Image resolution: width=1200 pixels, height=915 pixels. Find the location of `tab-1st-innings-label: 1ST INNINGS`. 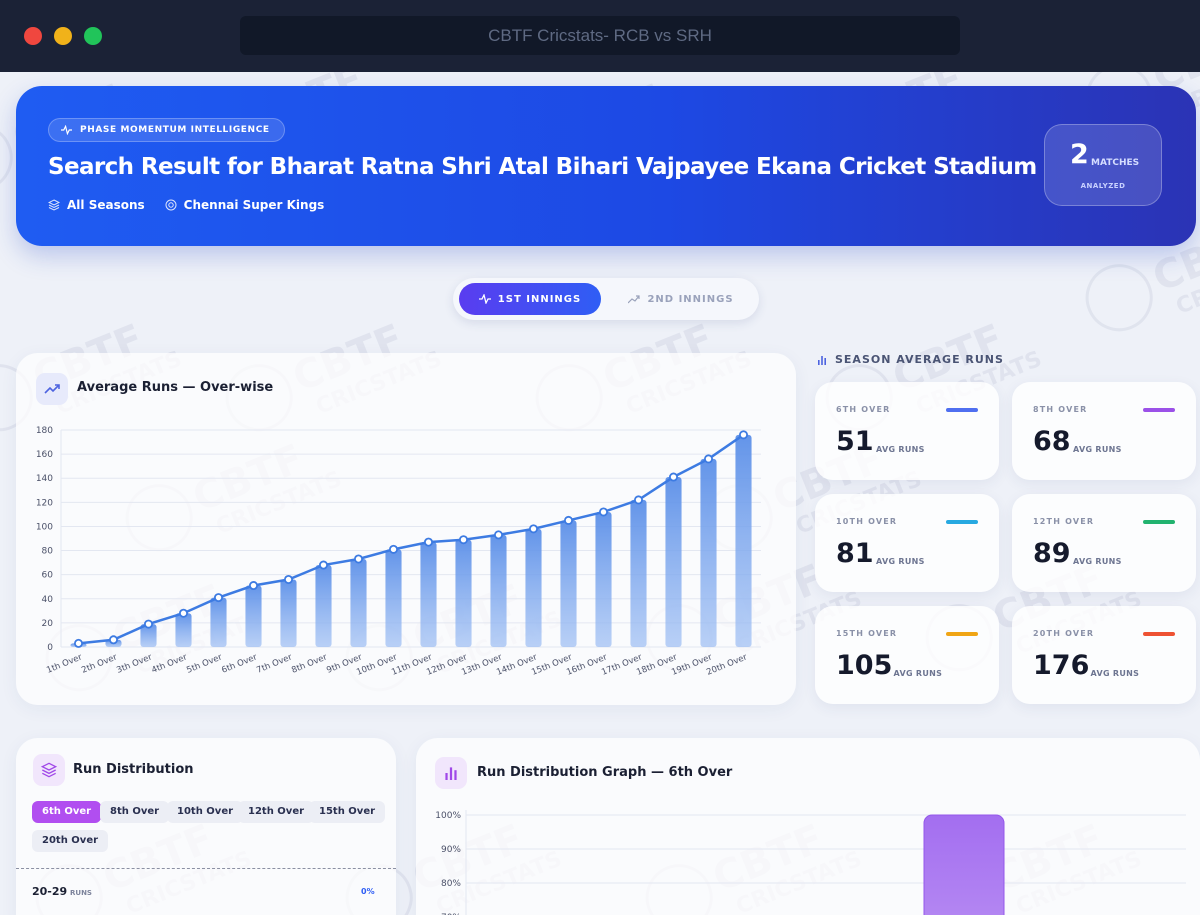

tab-1st-innings-label: 1ST INNINGS is located at coordinates (539, 299).